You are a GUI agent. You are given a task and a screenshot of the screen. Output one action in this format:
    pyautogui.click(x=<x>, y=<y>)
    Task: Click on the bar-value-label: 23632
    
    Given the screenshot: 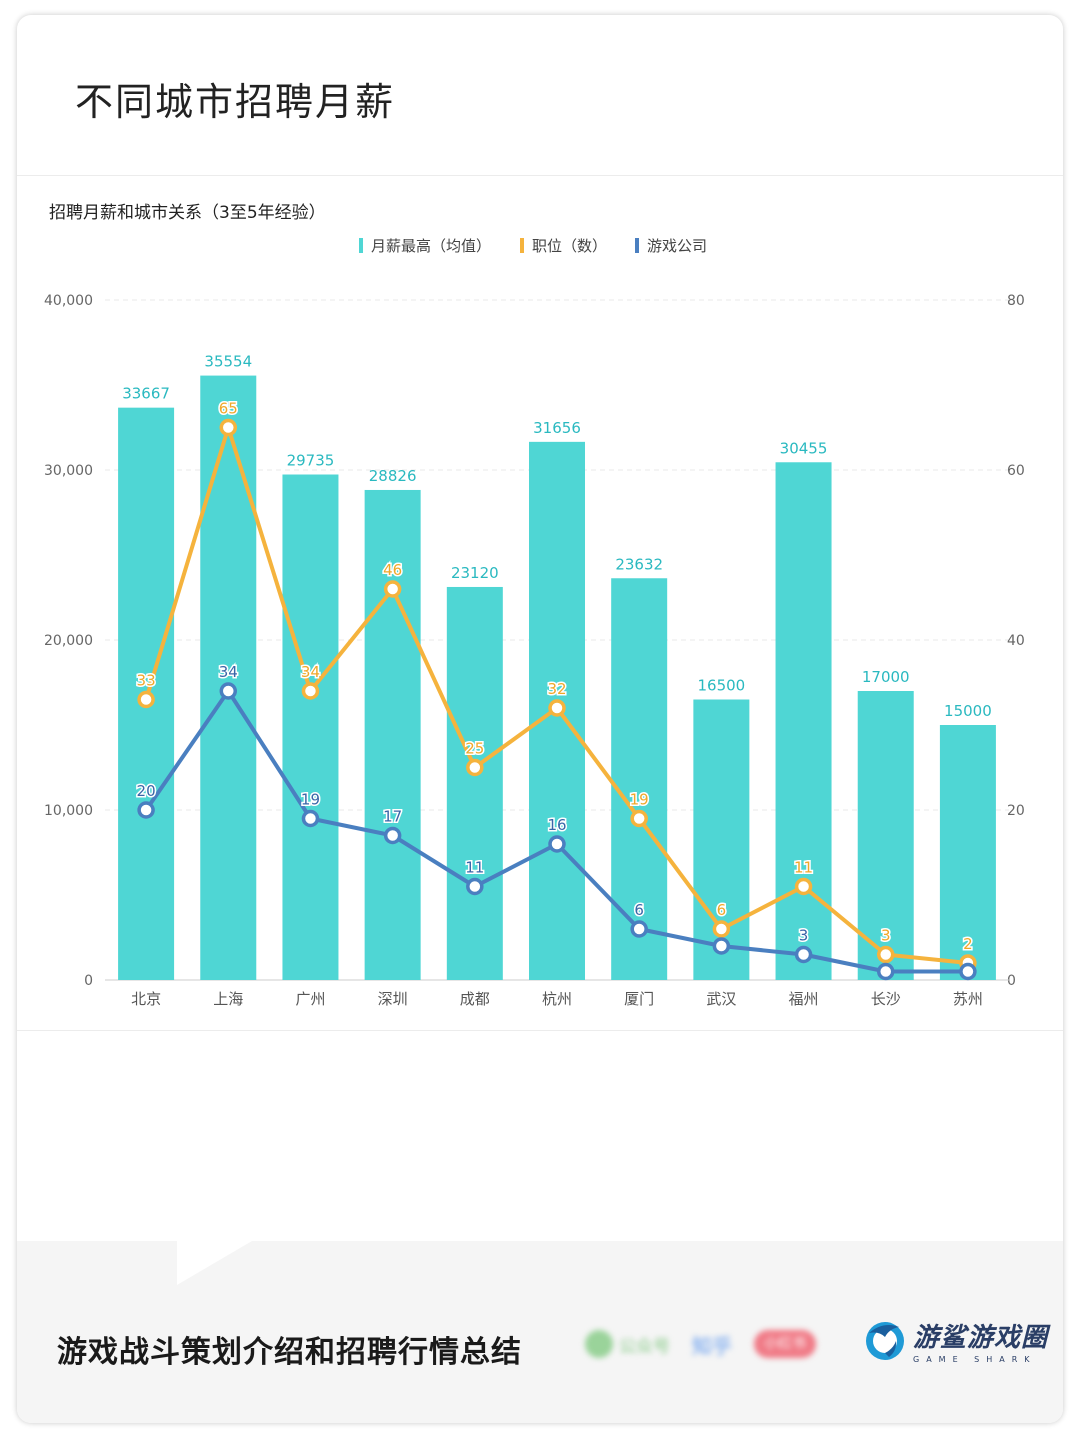 What is the action you would take?
    pyautogui.click(x=639, y=564)
    